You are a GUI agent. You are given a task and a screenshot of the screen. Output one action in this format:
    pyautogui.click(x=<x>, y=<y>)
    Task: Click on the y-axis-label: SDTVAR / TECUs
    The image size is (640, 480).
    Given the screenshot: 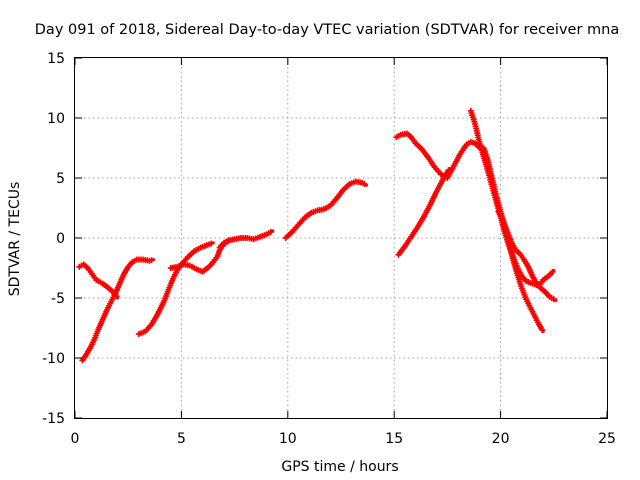 What is the action you would take?
    pyautogui.click(x=15, y=239)
    